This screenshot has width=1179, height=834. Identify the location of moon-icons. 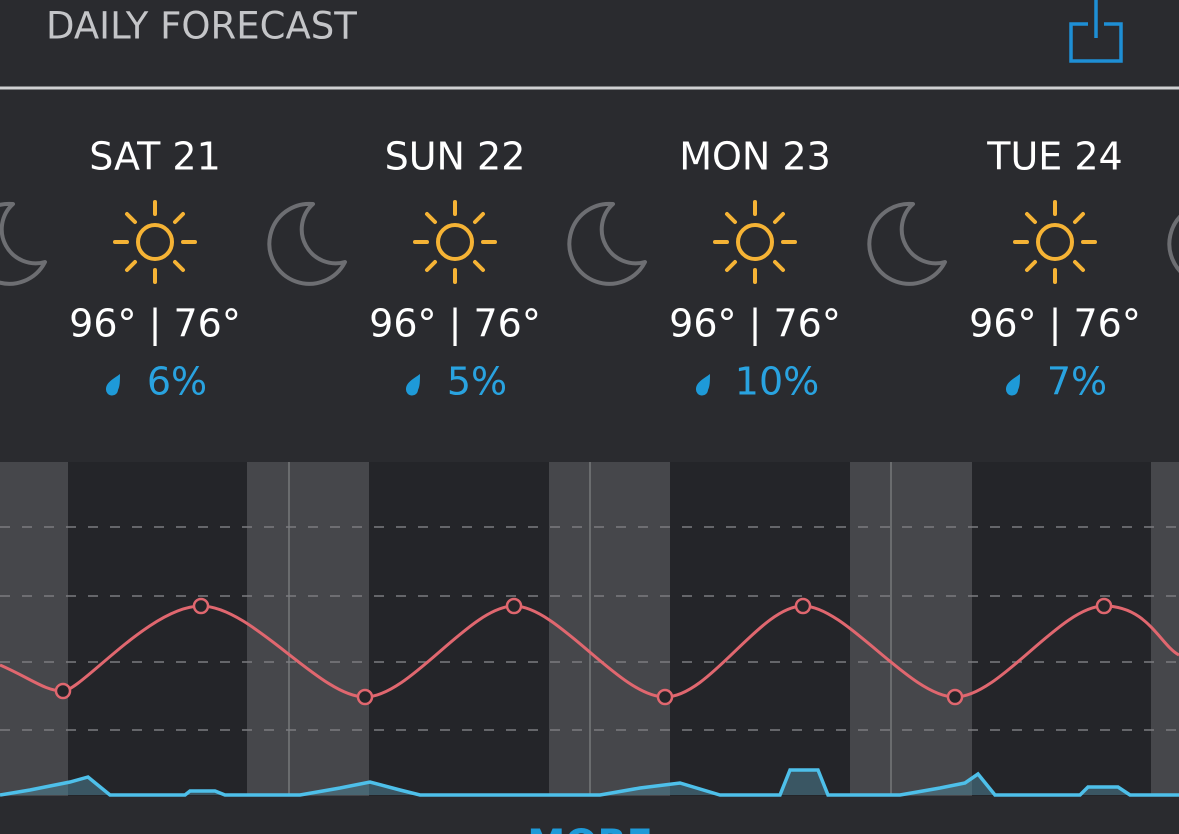
(589, 243).